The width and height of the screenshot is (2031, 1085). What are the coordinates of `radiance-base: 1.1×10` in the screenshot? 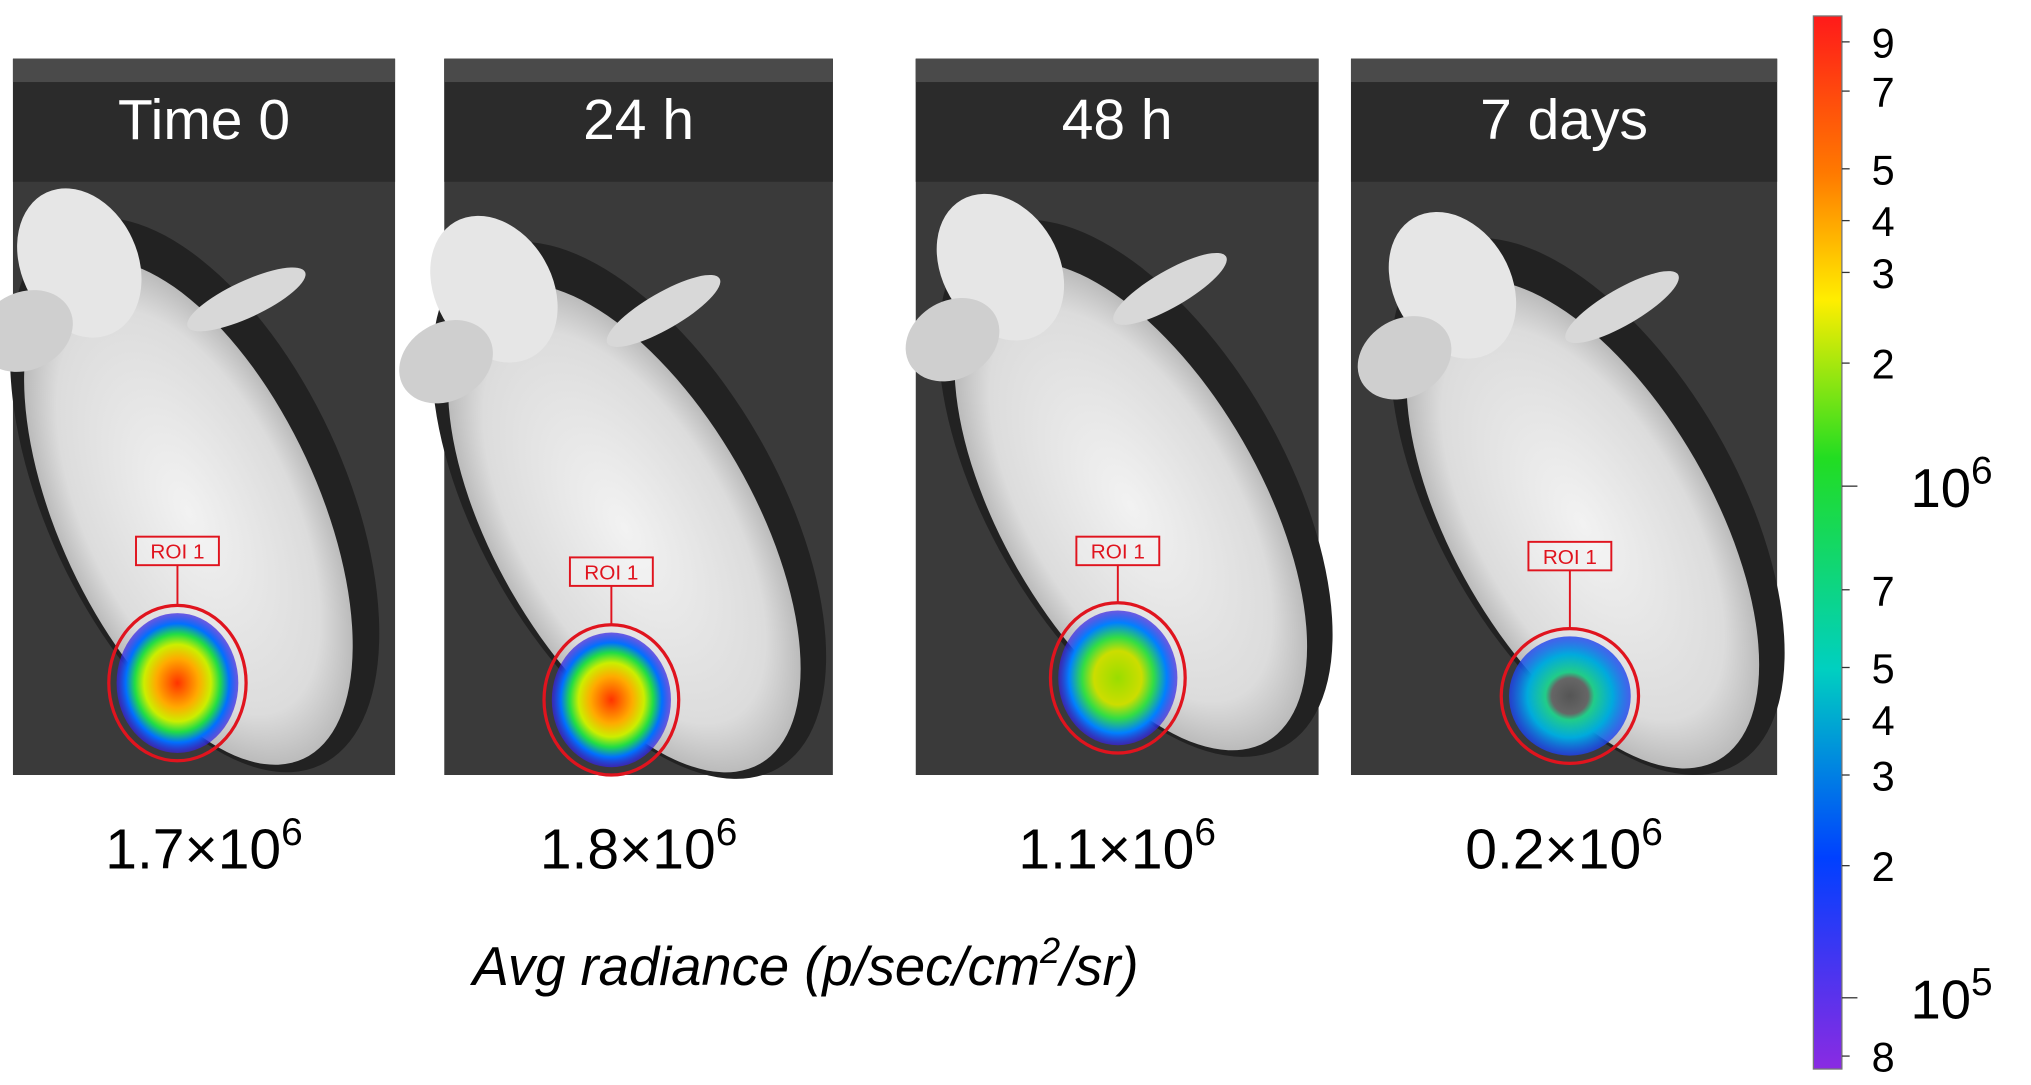 It's located at (1106, 849).